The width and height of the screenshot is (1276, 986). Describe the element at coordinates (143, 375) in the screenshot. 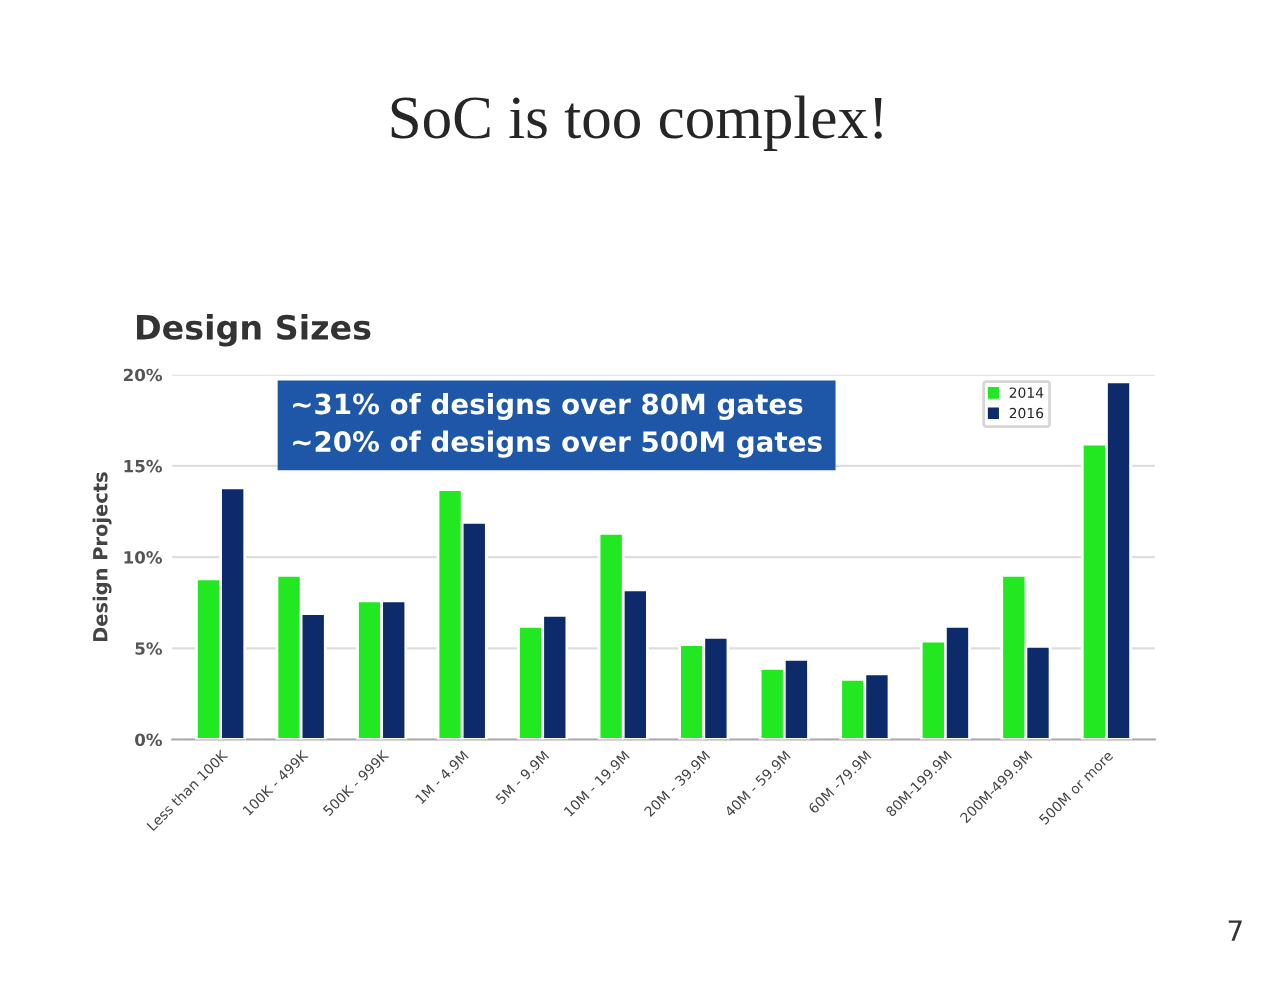

I see `y-tick-label: 20%` at that location.